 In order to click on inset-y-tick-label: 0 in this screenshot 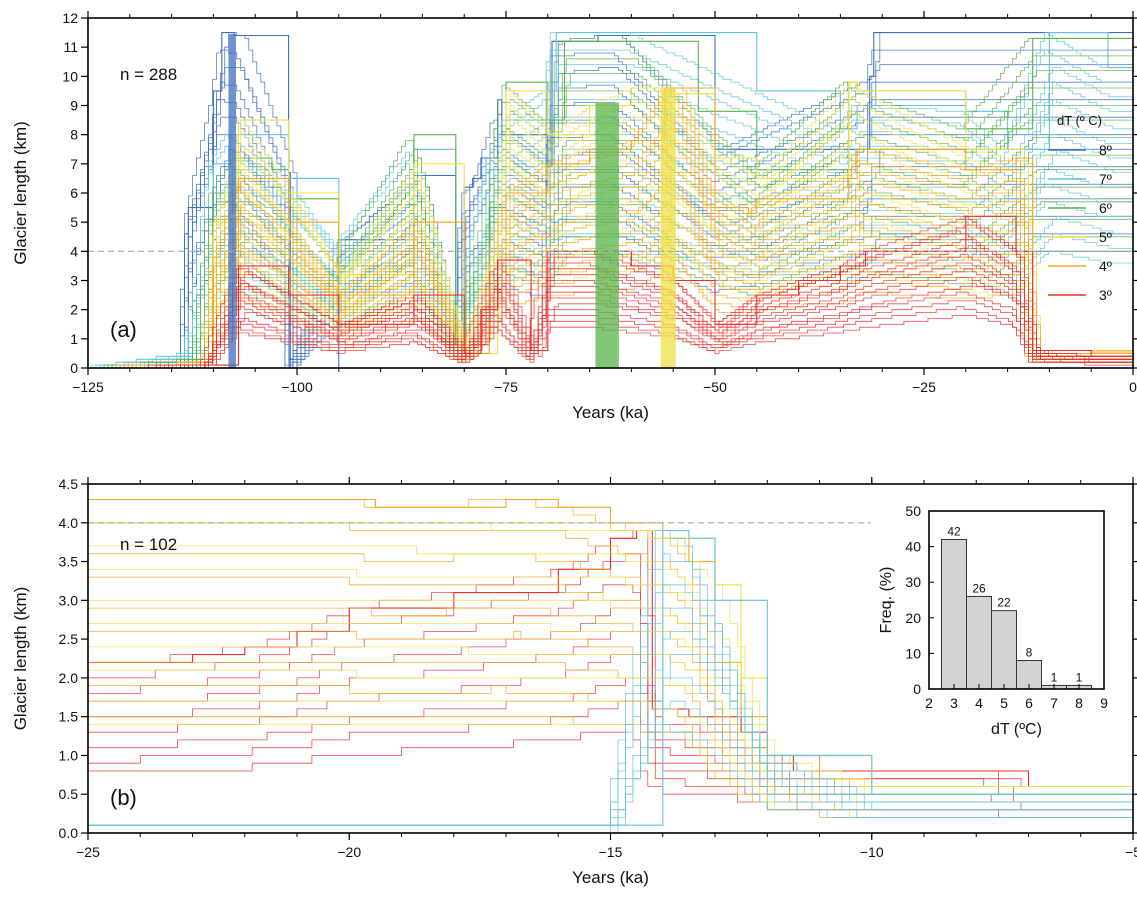, I will do `click(917, 689)`.